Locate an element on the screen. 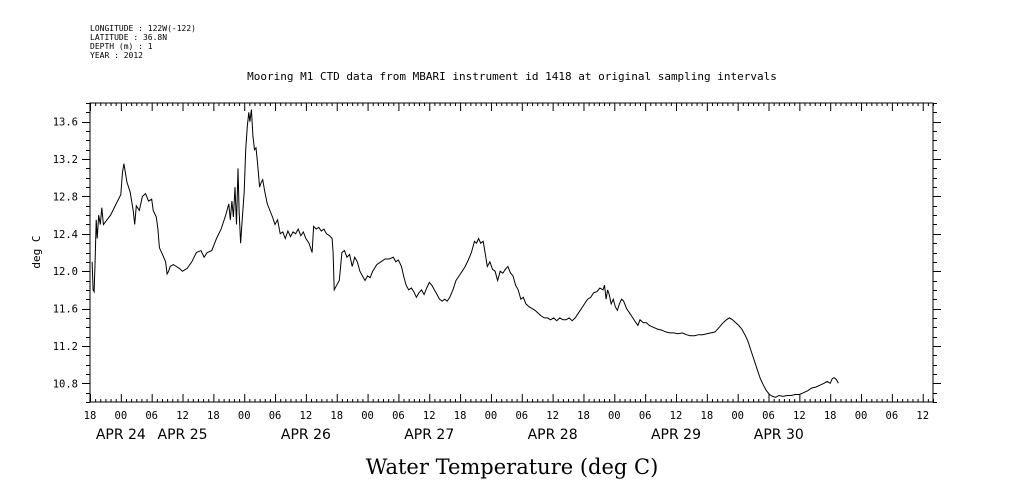 The height and width of the screenshot is (504, 1009). y-tick-label: 11.6 is located at coordinates (65, 310).